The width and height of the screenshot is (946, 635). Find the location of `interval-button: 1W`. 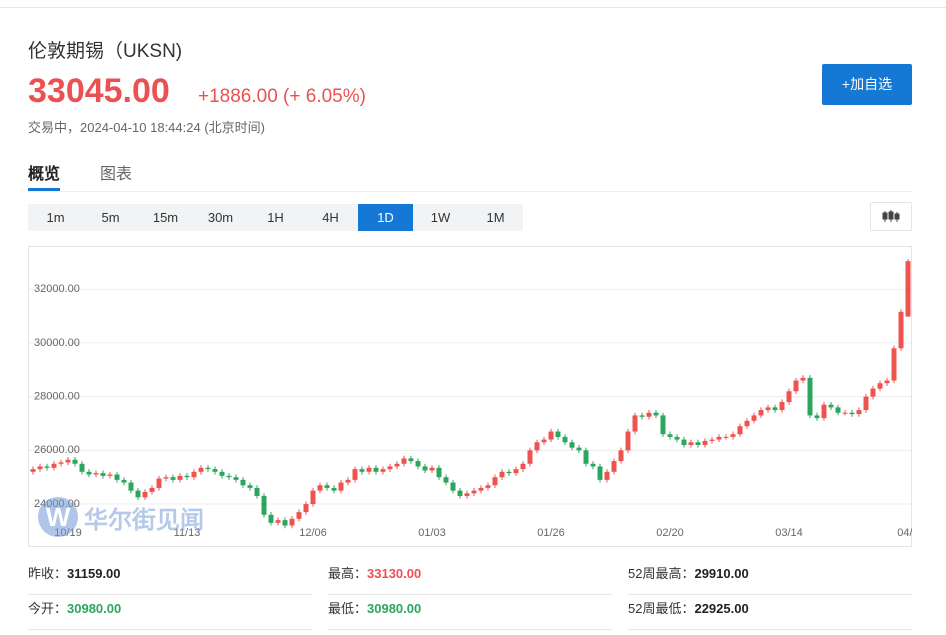

interval-button: 1W is located at coordinates (440, 217).